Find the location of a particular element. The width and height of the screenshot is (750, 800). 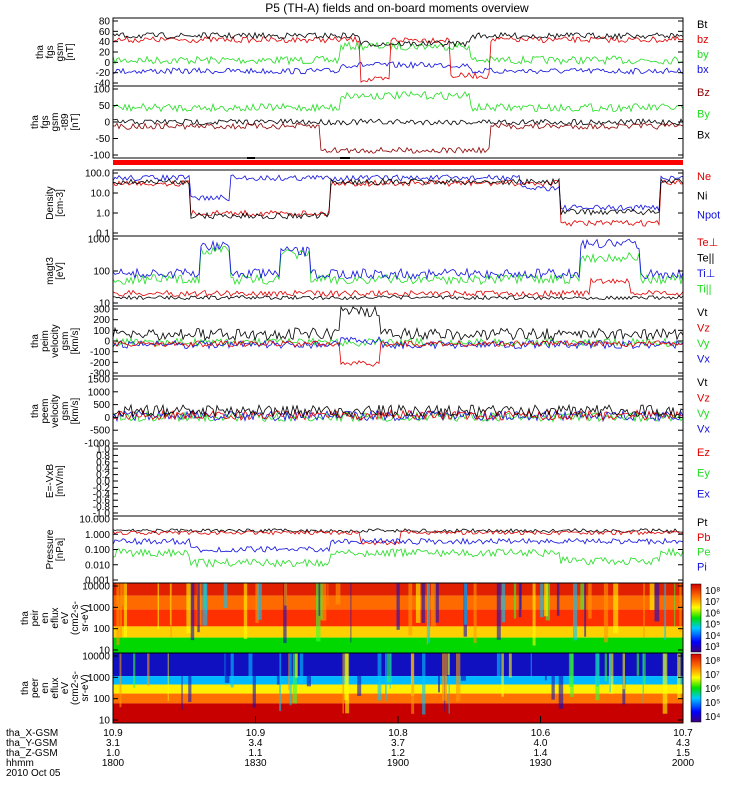

legend-entry: Pb is located at coordinates (703, 538).